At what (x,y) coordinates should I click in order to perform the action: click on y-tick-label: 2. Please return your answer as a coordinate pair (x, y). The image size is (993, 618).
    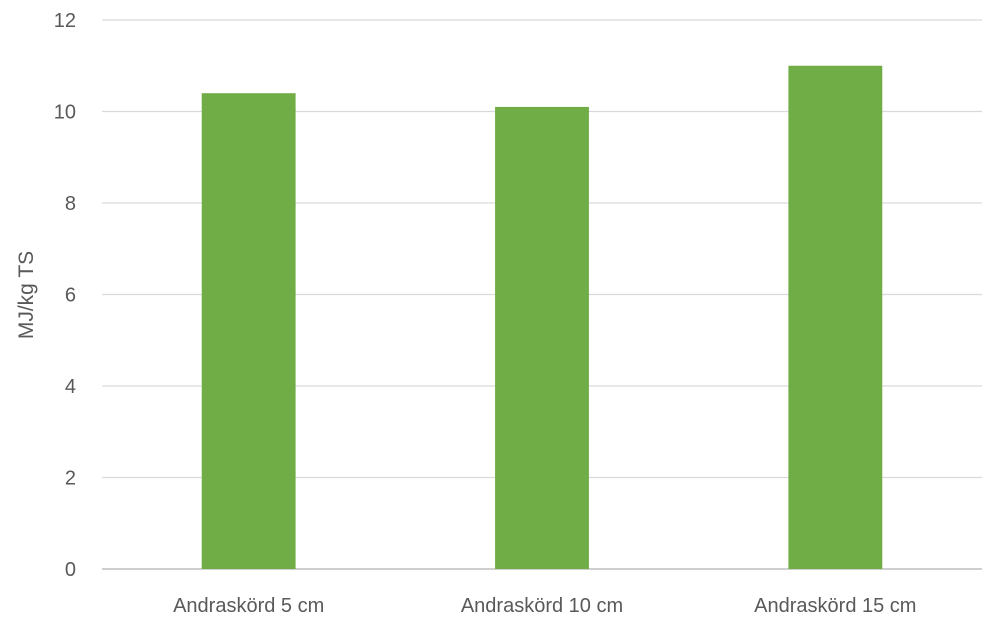
    Looking at the image, I should click on (70, 479).